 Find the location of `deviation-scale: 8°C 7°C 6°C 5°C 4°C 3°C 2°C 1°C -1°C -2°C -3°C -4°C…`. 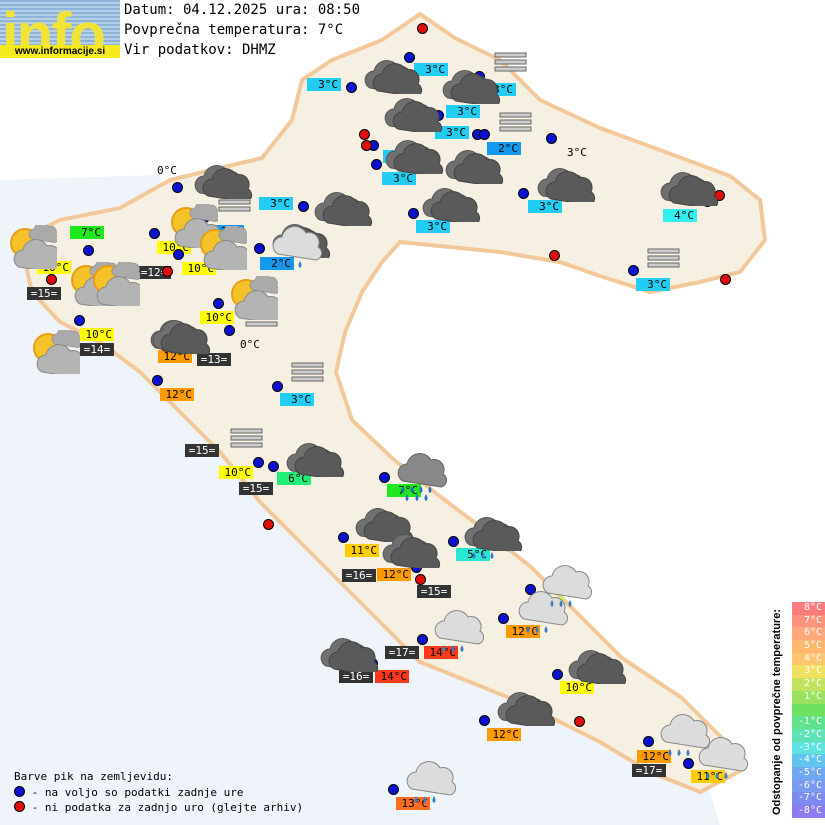

deviation-scale: 8°C 7°C 6°C 5°C 4°C 3°C 2°C 1°C -1°C -2°C -3°C -4°C… is located at coordinates (808, 710).